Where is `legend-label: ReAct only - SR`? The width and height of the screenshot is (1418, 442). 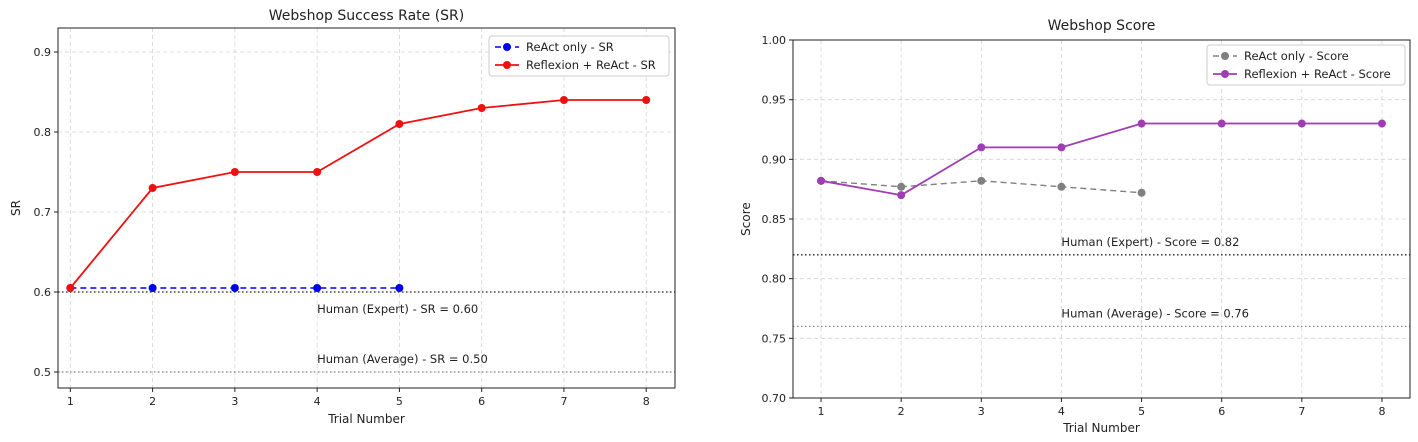 legend-label: ReAct only - SR is located at coordinates (570, 47).